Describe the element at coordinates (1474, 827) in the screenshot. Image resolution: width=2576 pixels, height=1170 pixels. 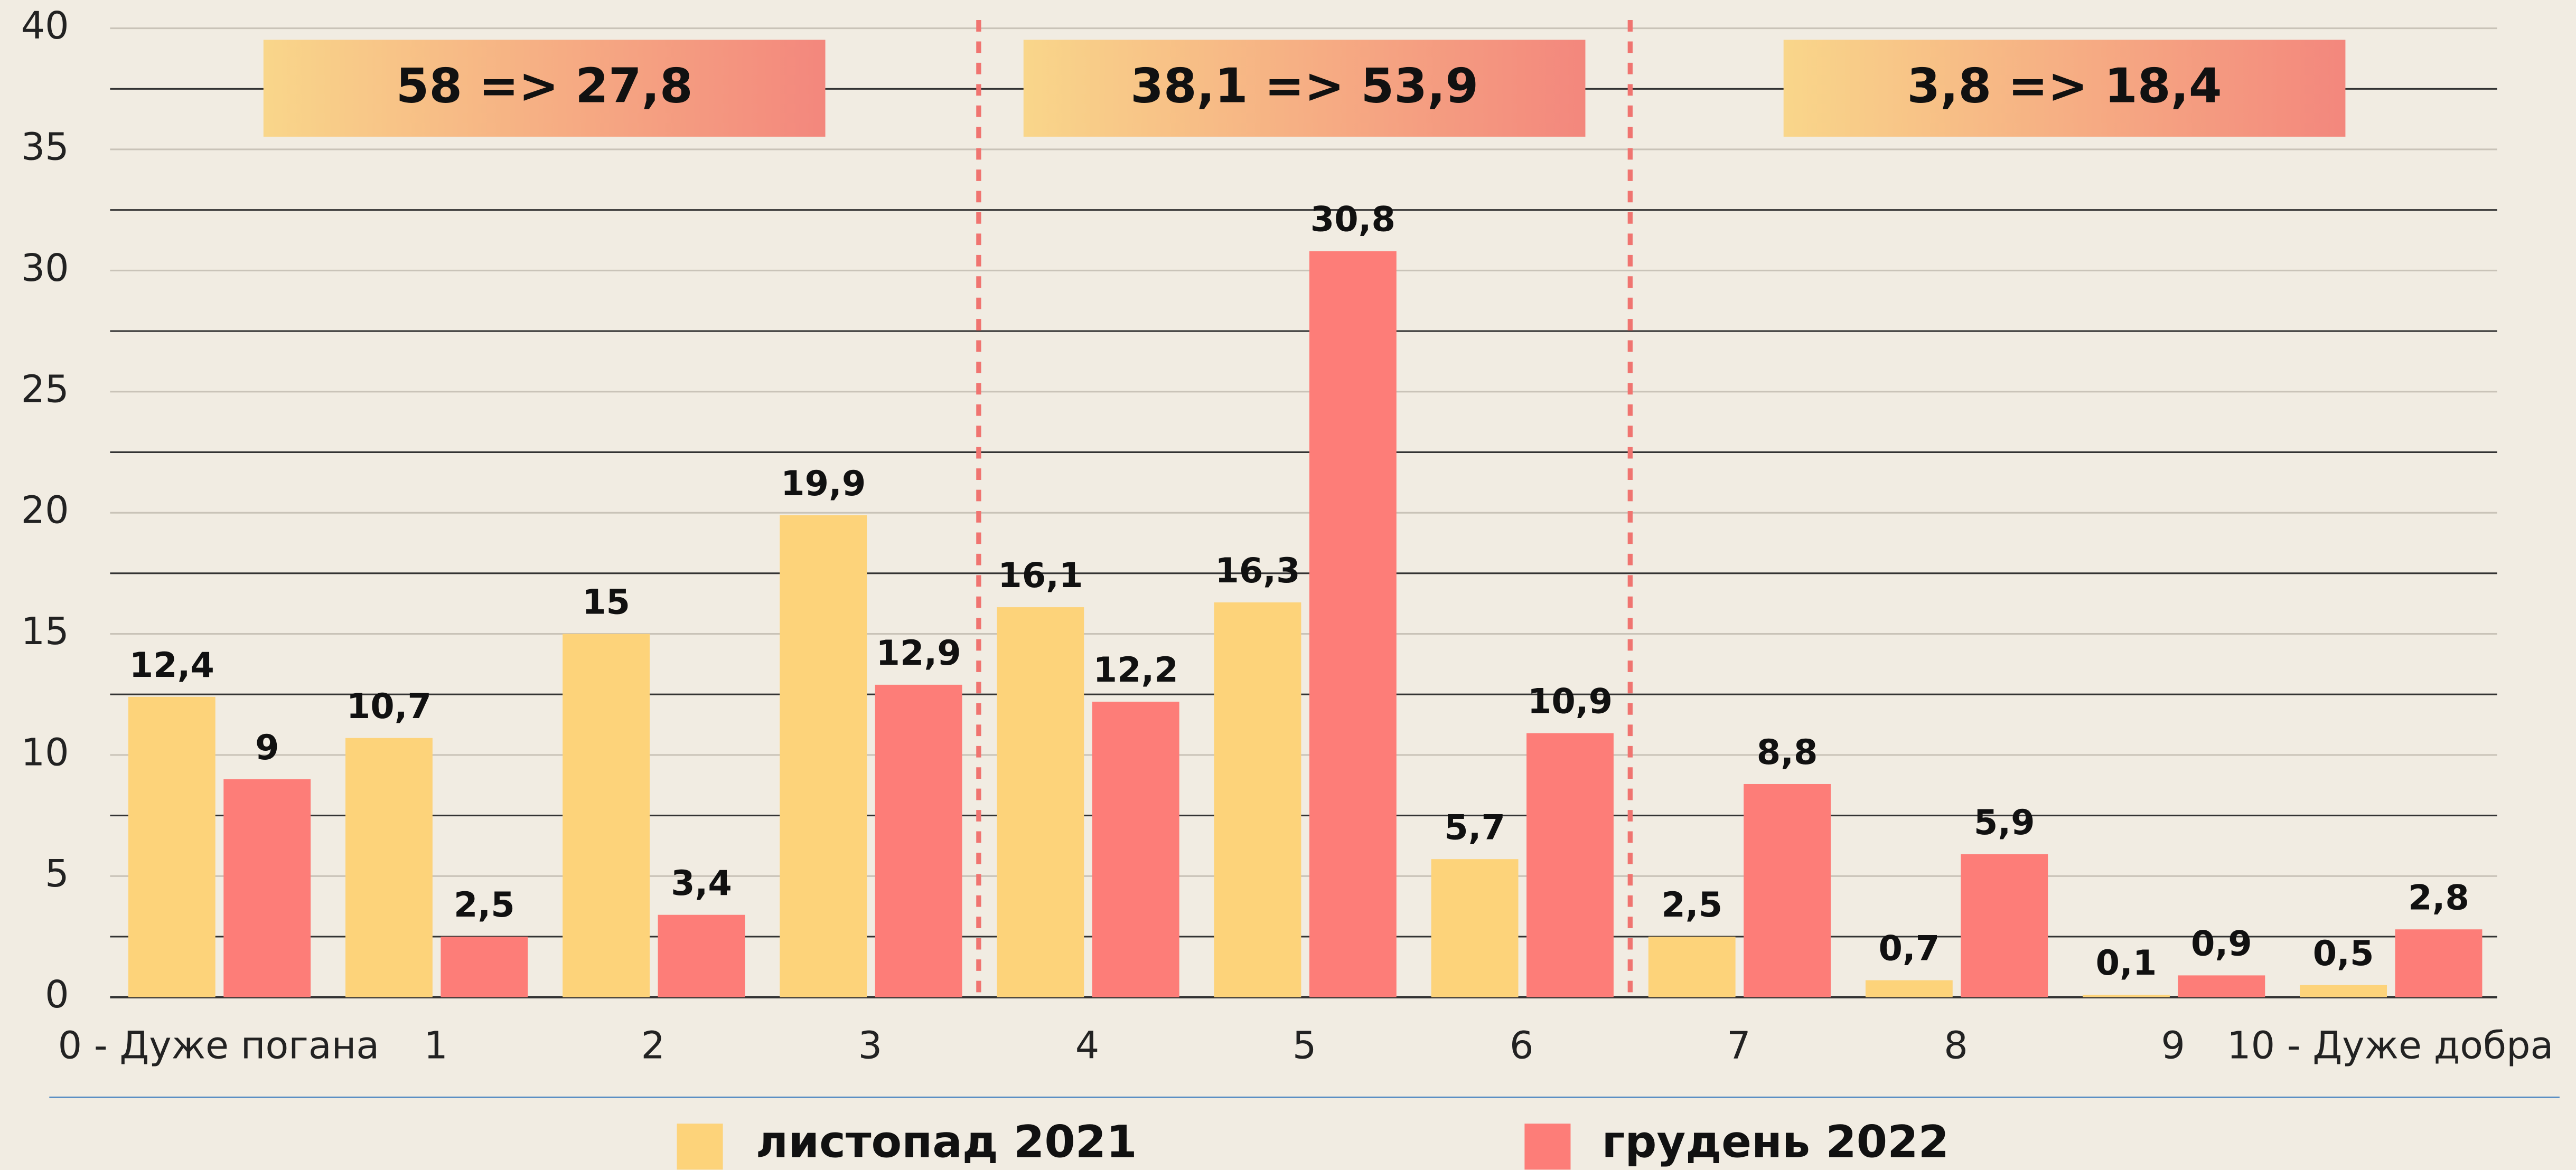
I see `data-label: 5,7` at that location.